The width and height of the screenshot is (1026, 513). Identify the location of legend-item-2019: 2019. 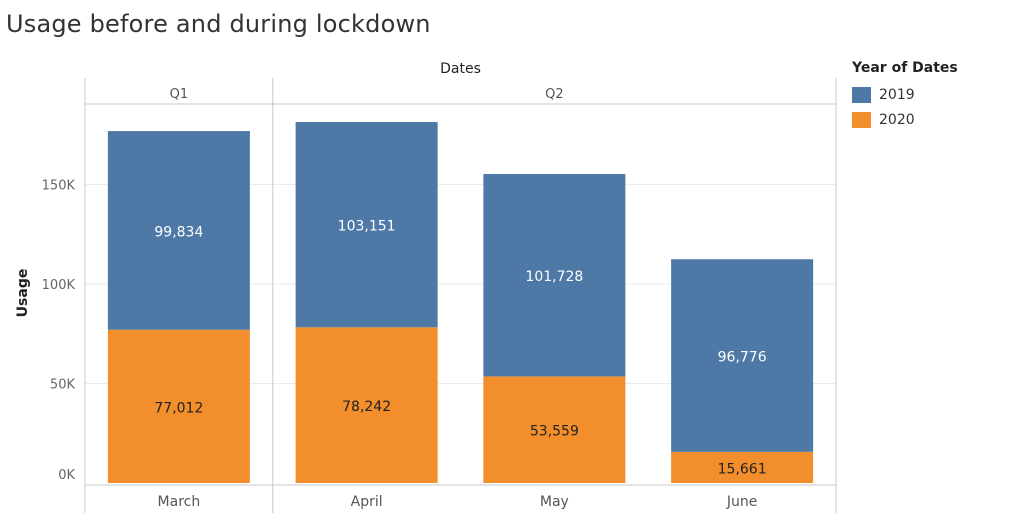
(905, 94).